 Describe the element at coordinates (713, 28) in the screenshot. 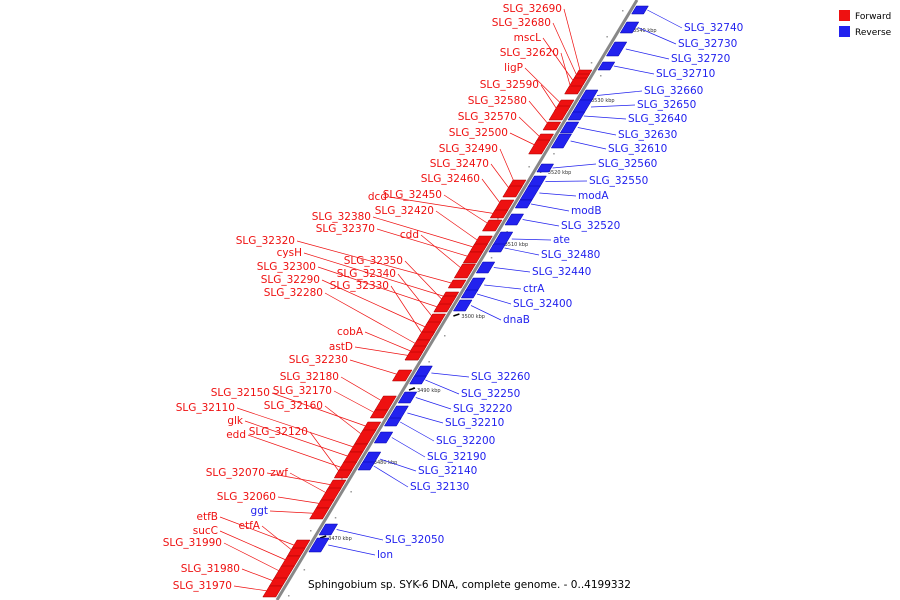

I see `reverse-gene-label: SLG_32740` at that location.